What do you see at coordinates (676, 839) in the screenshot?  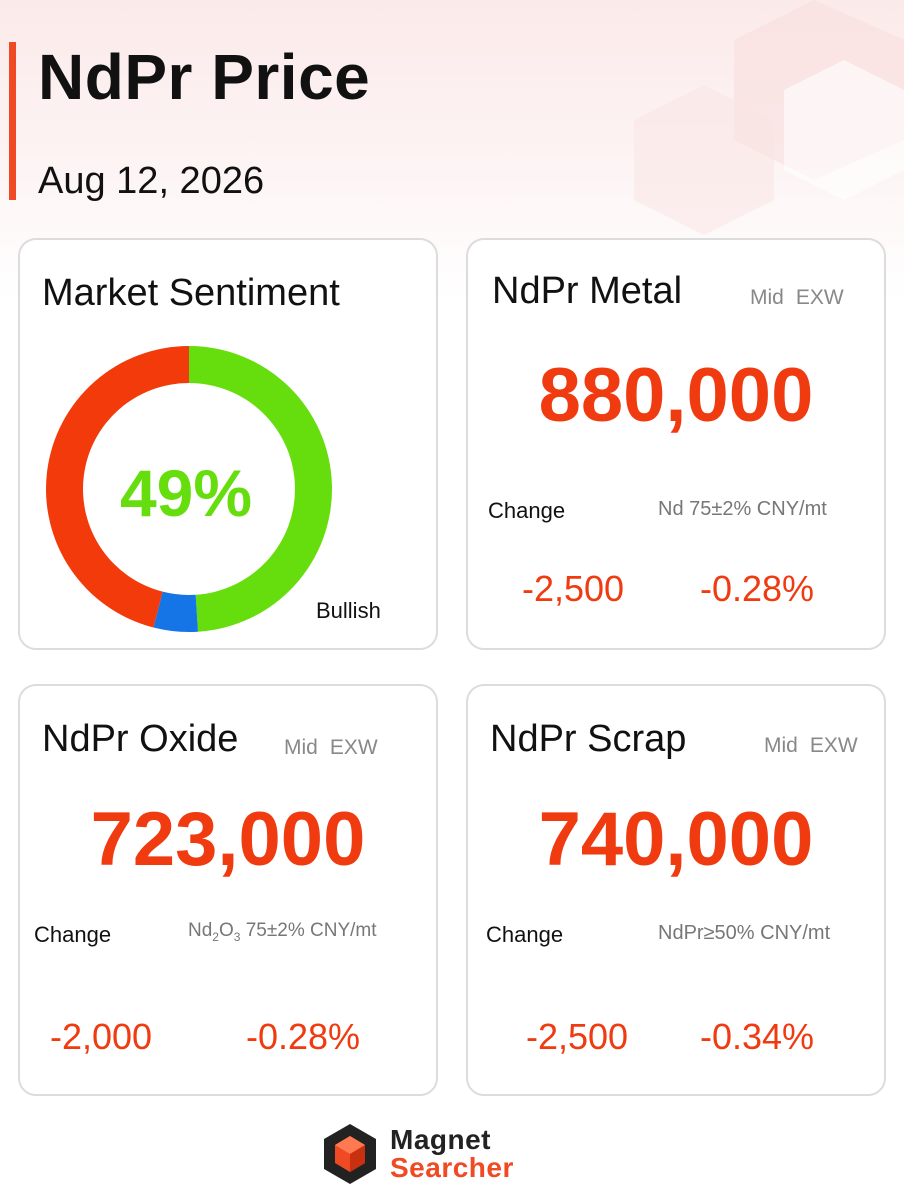 I see `scrap-price: 740,000` at bounding box center [676, 839].